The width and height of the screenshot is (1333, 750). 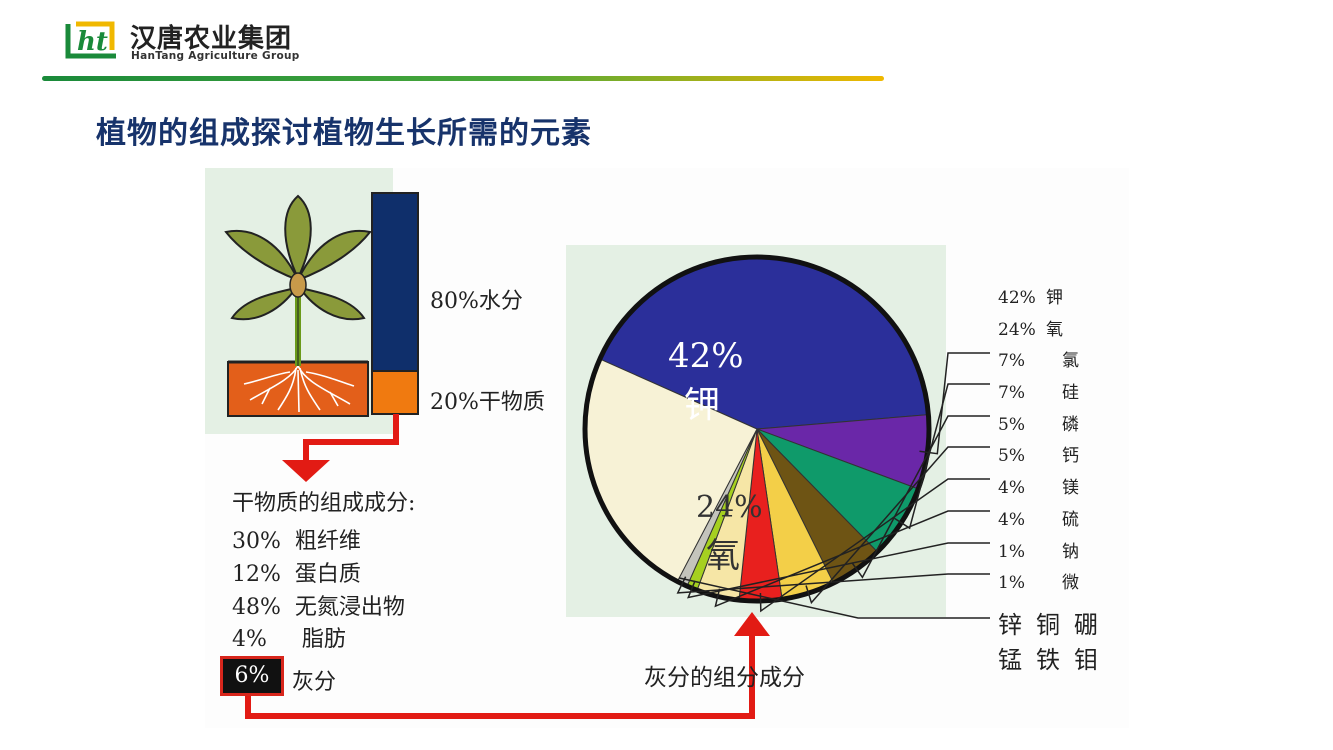 I want to click on water-label: 80%水分, so click(x=476, y=301).